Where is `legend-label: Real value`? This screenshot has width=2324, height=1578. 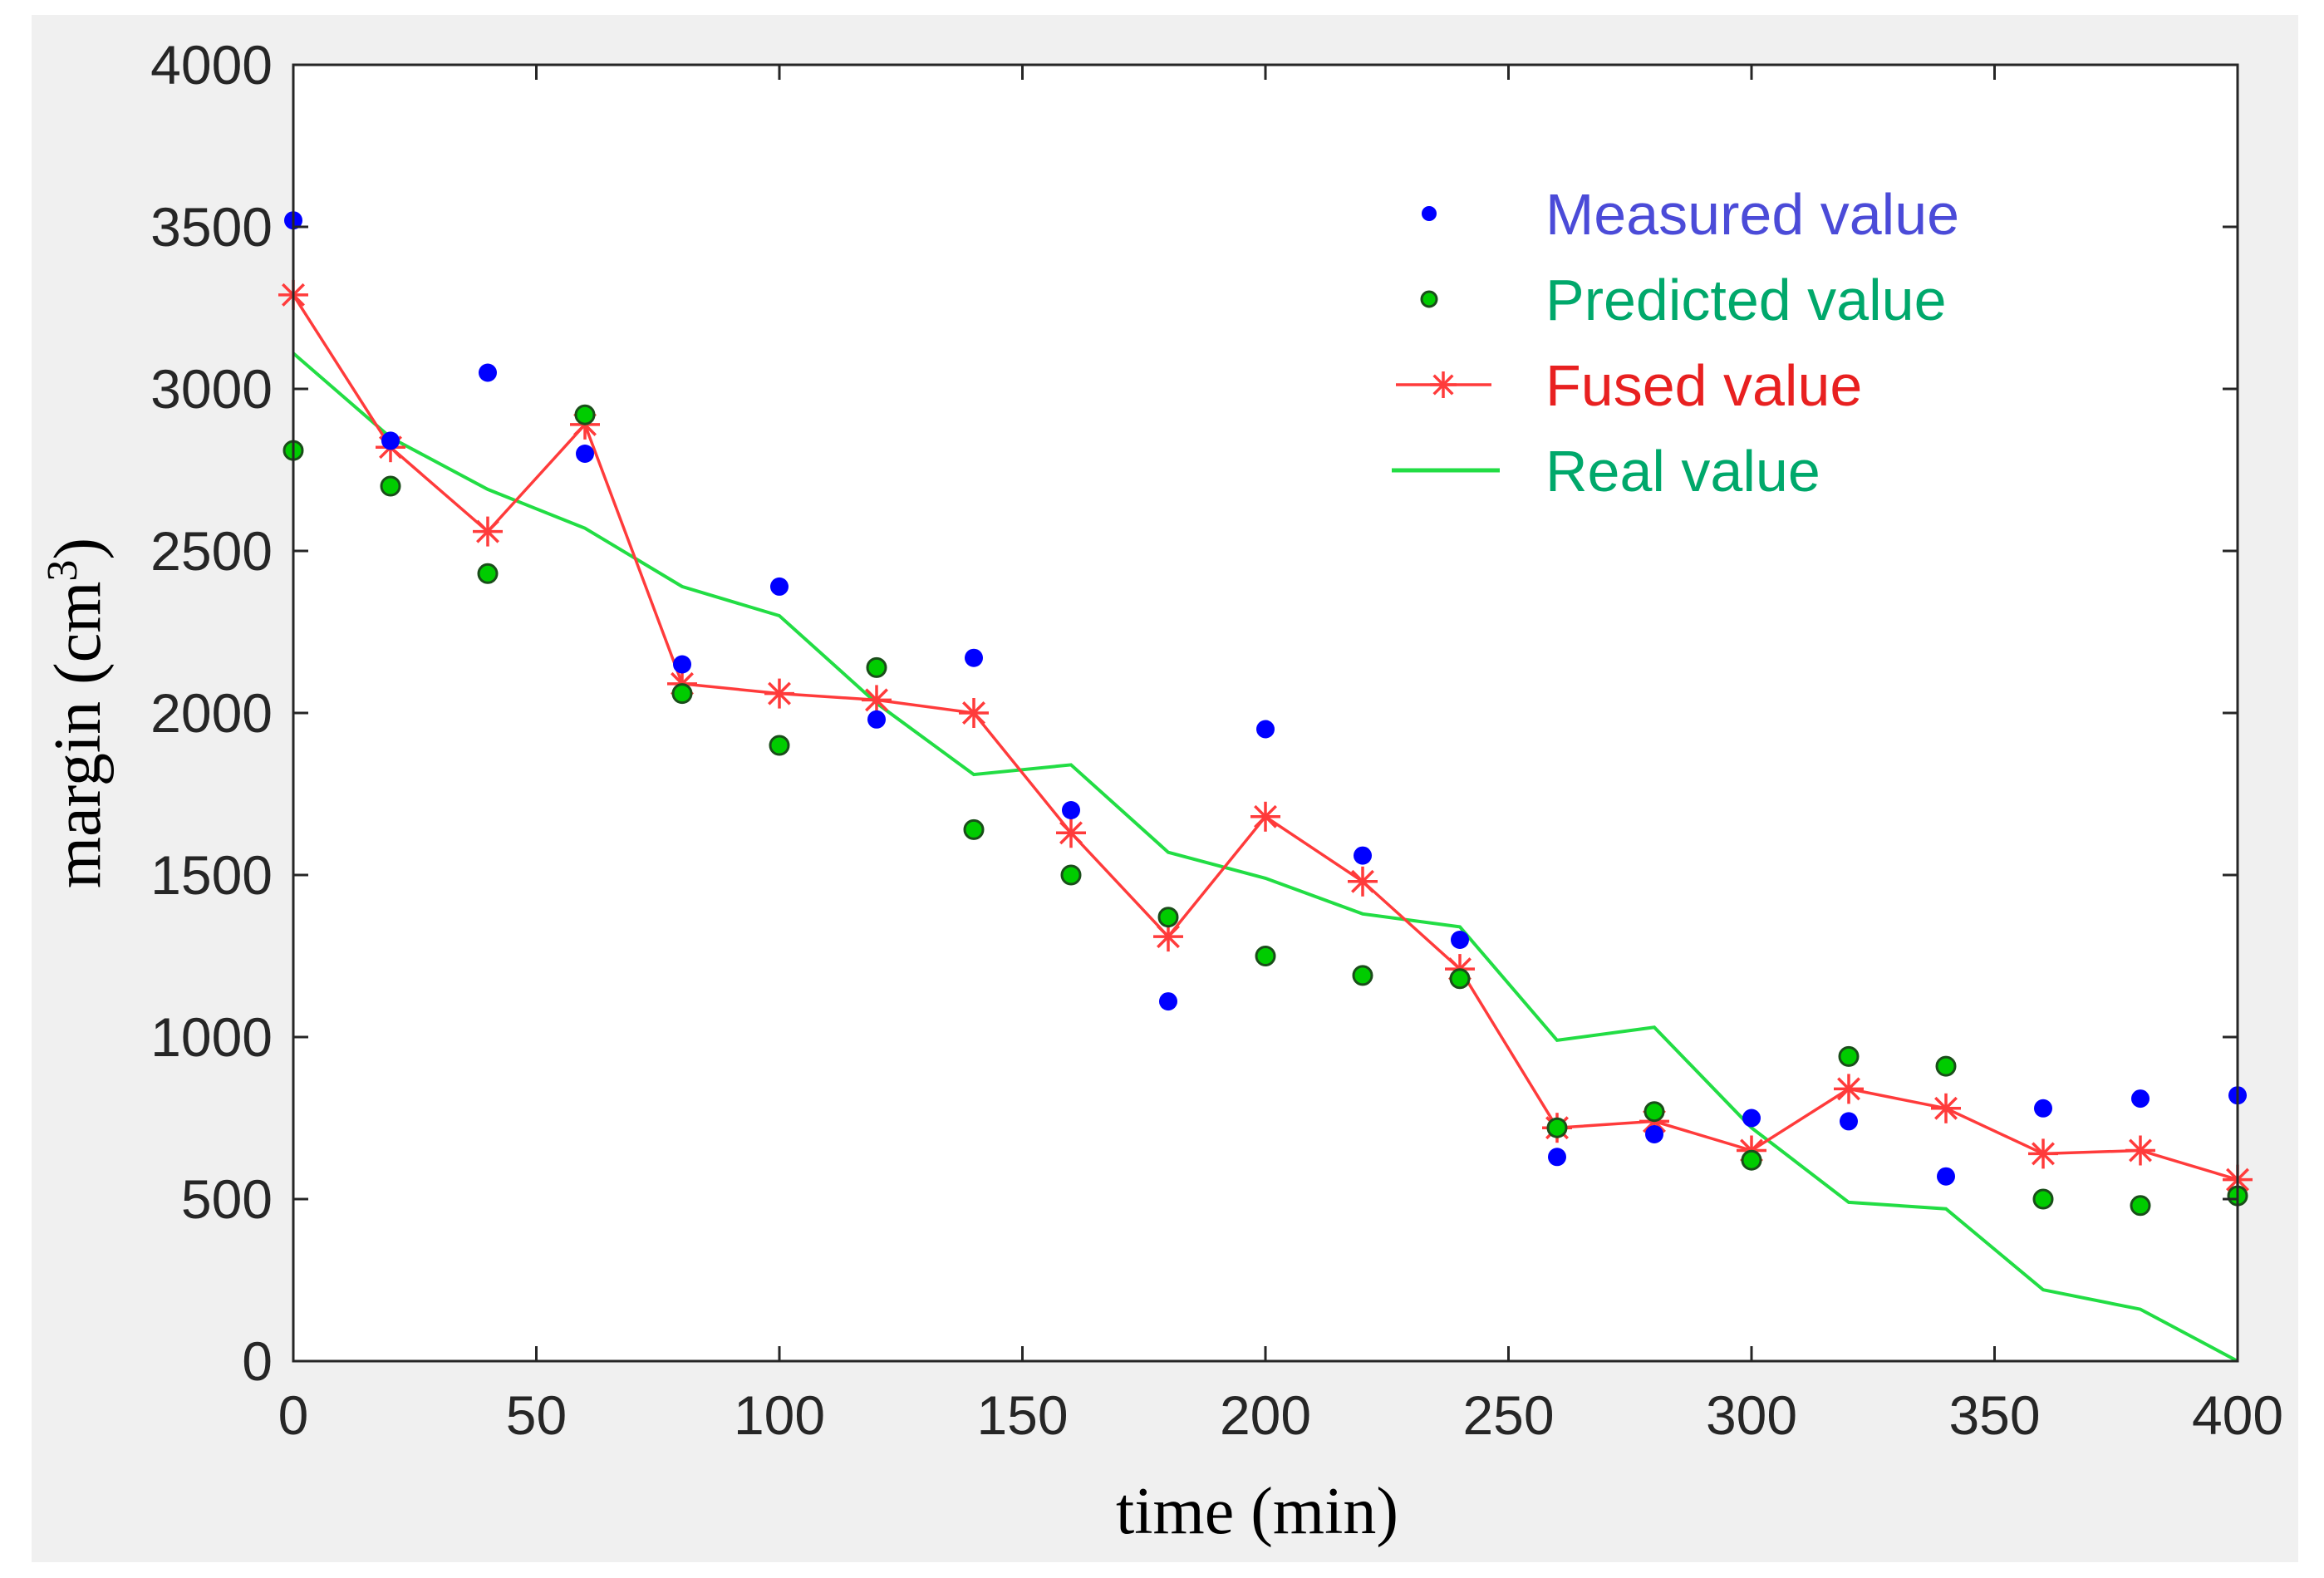
legend-label: Real value is located at coordinates (1682, 471).